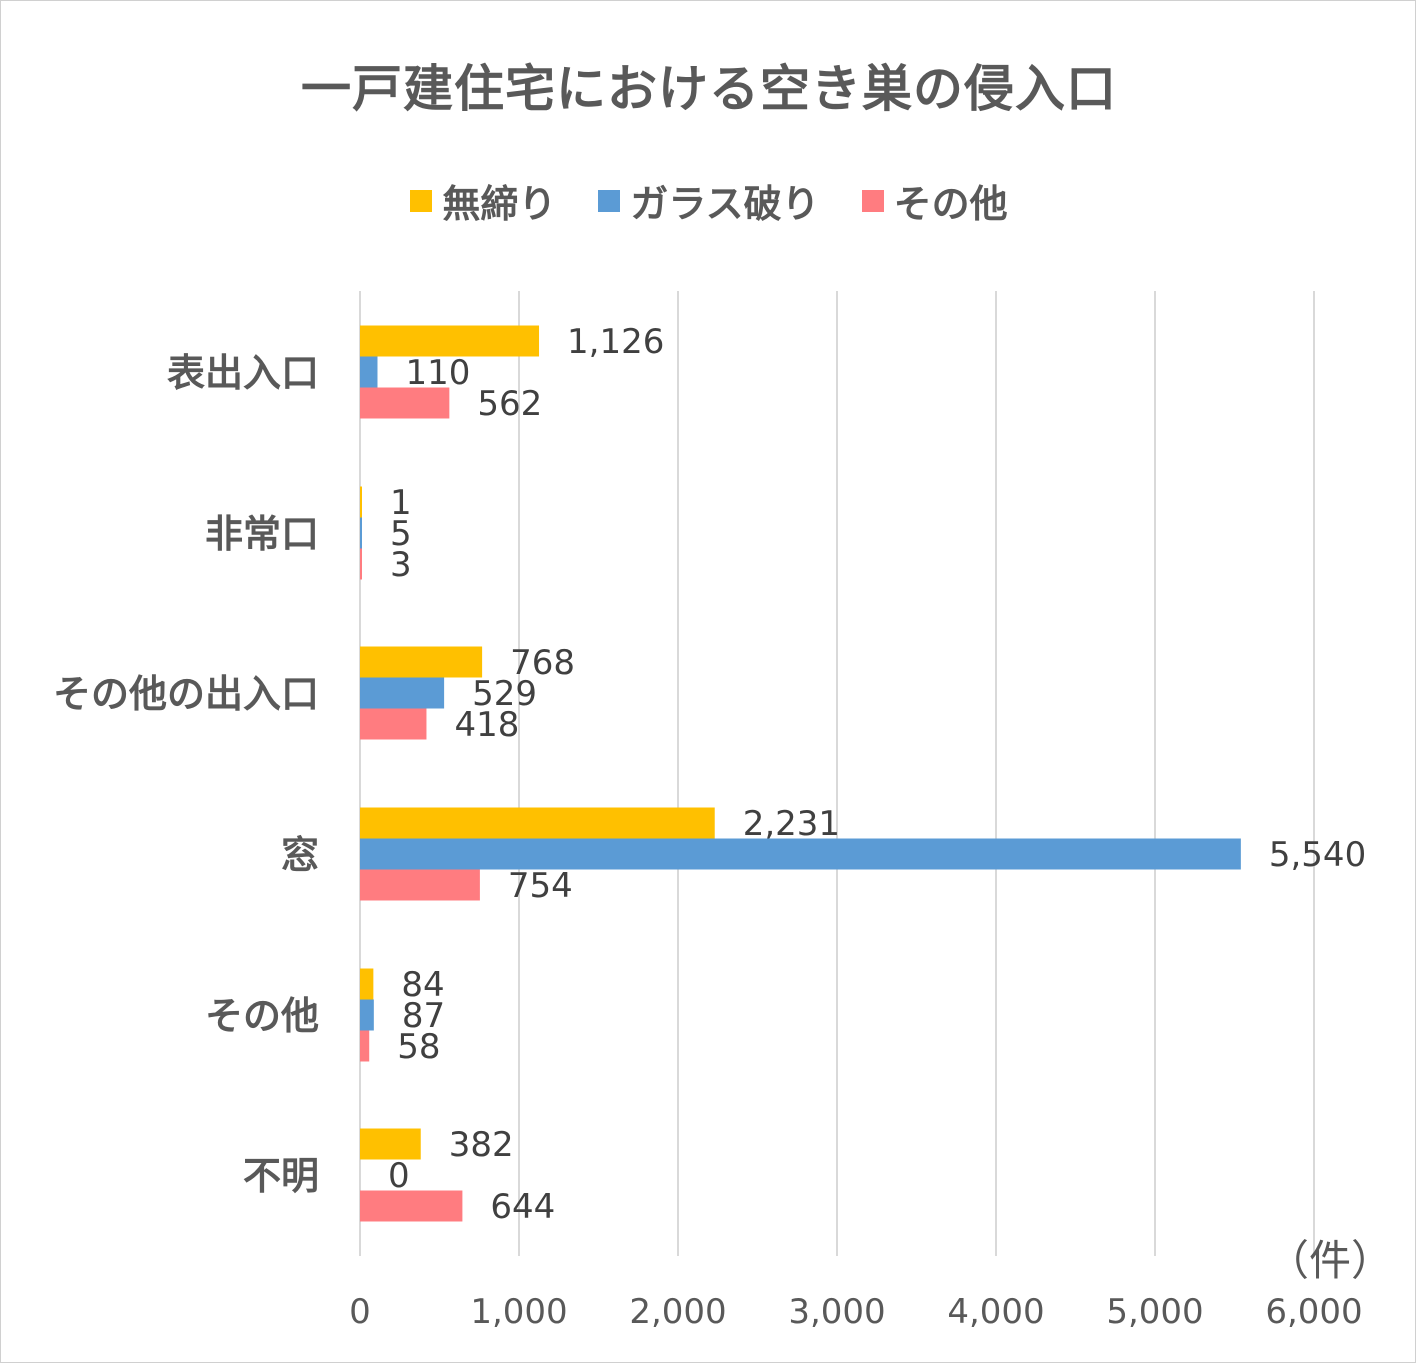  I want to click on category-label: その他の出入口, so click(186, 694).